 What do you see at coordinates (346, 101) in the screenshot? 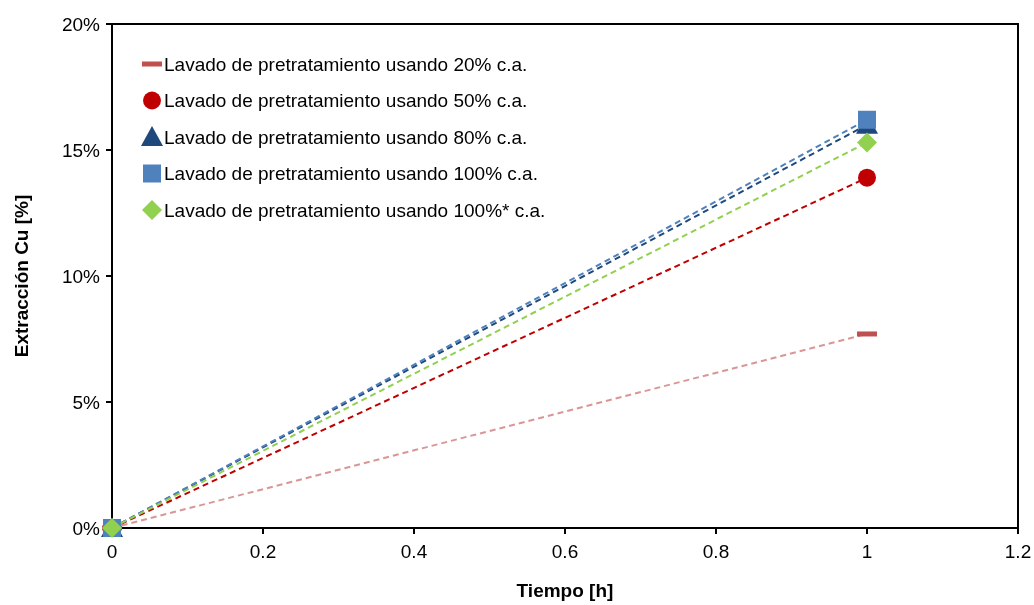
I see `legend-label: Lavado de pretratamiento usando 50% c.a.` at bounding box center [346, 101].